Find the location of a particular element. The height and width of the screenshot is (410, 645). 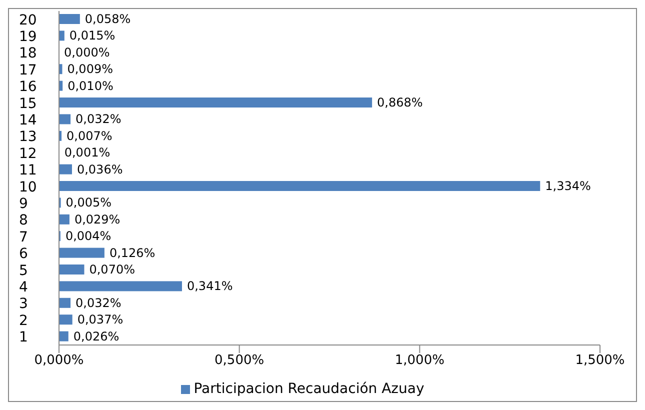

y-tick-label: 3 is located at coordinates (23, 304).